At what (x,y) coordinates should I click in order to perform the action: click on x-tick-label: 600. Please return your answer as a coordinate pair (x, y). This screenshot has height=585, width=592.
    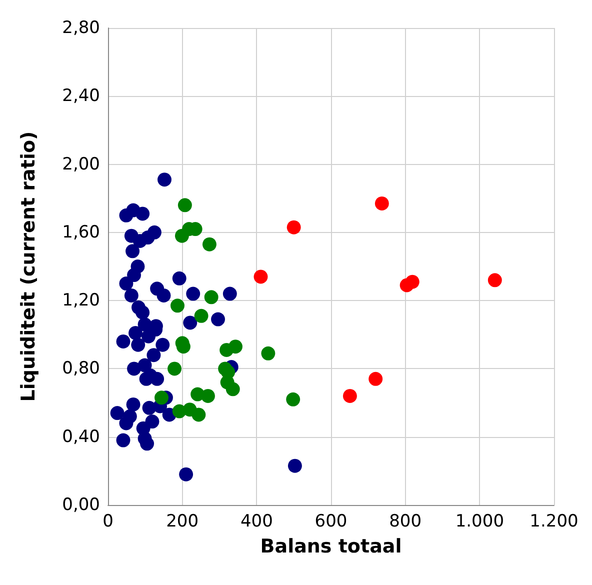
    Looking at the image, I should click on (331, 522).